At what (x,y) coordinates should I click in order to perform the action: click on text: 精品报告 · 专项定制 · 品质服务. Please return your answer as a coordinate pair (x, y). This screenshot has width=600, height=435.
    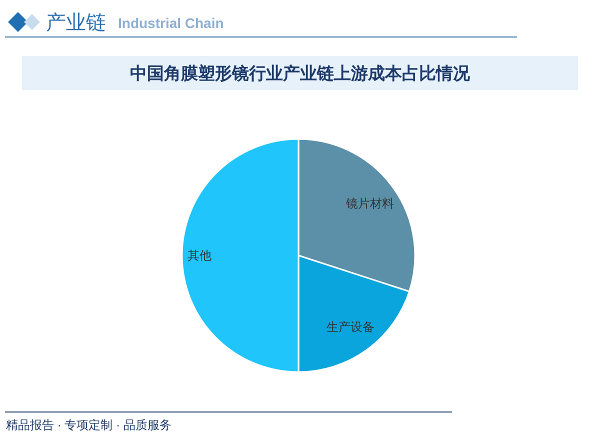
    Looking at the image, I should click on (89, 425).